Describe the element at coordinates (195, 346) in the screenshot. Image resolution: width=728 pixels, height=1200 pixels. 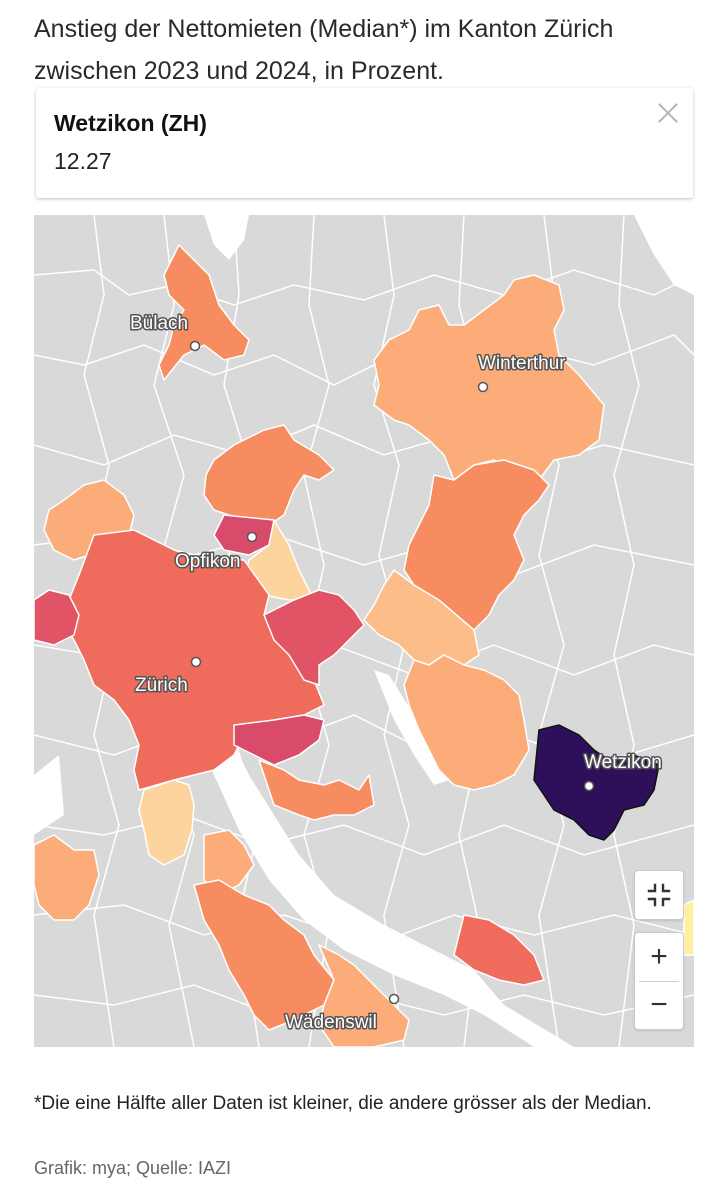
I see `city-dot-buelach` at that location.